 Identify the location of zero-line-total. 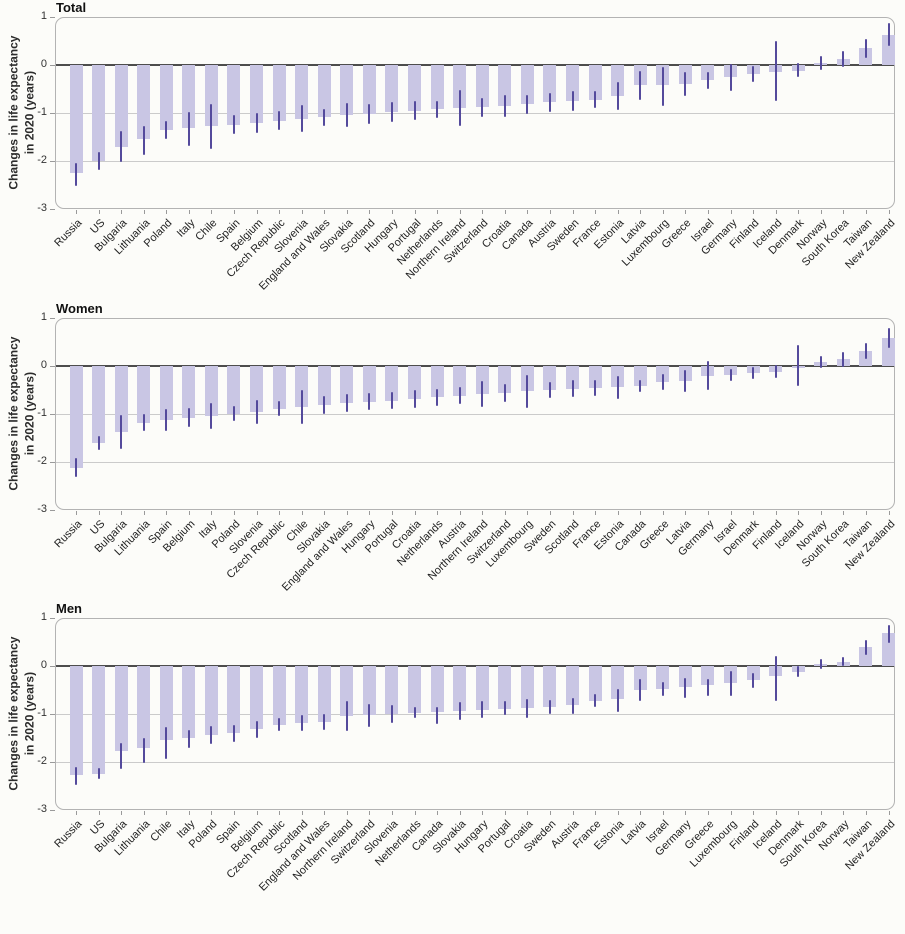
(475, 65).